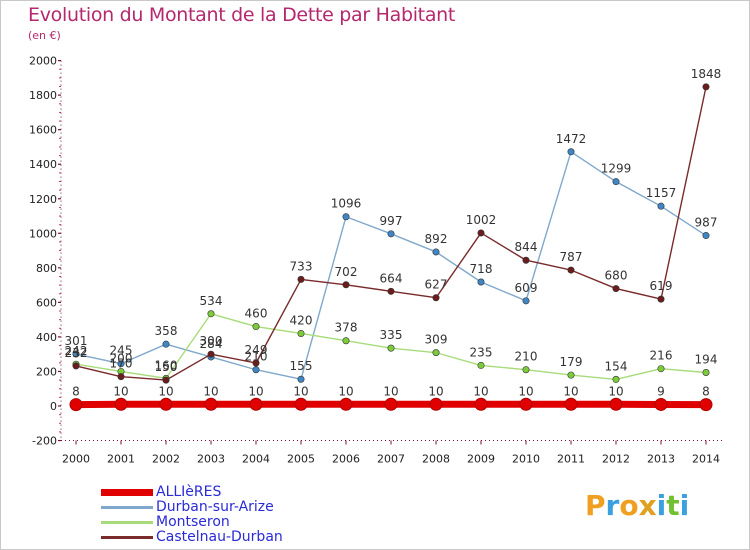  What do you see at coordinates (673, 505) in the screenshot?
I see `logo-letter: t` at bounding box center [673, 505].